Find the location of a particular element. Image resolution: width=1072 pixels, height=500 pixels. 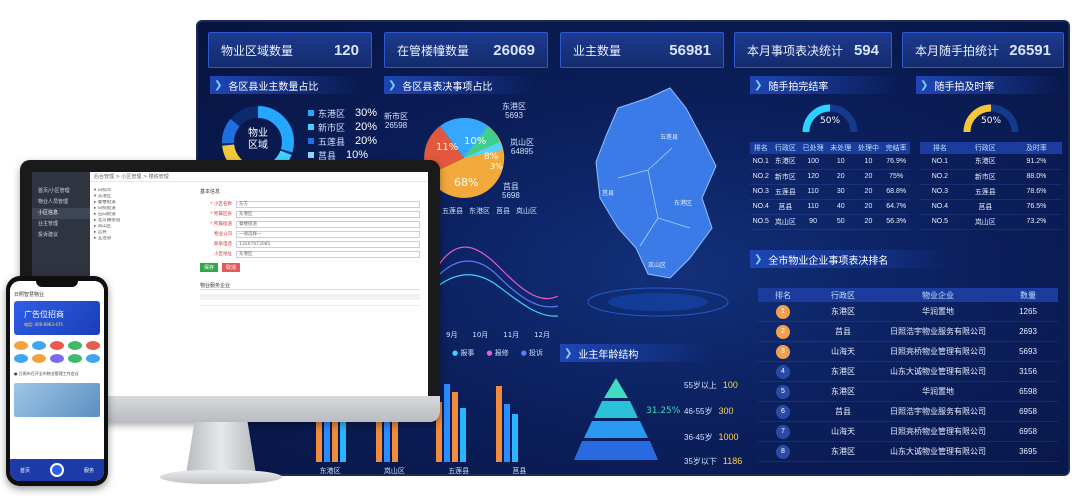

tree-node: ▸ 莒县 is located at coordinates (100, 232).